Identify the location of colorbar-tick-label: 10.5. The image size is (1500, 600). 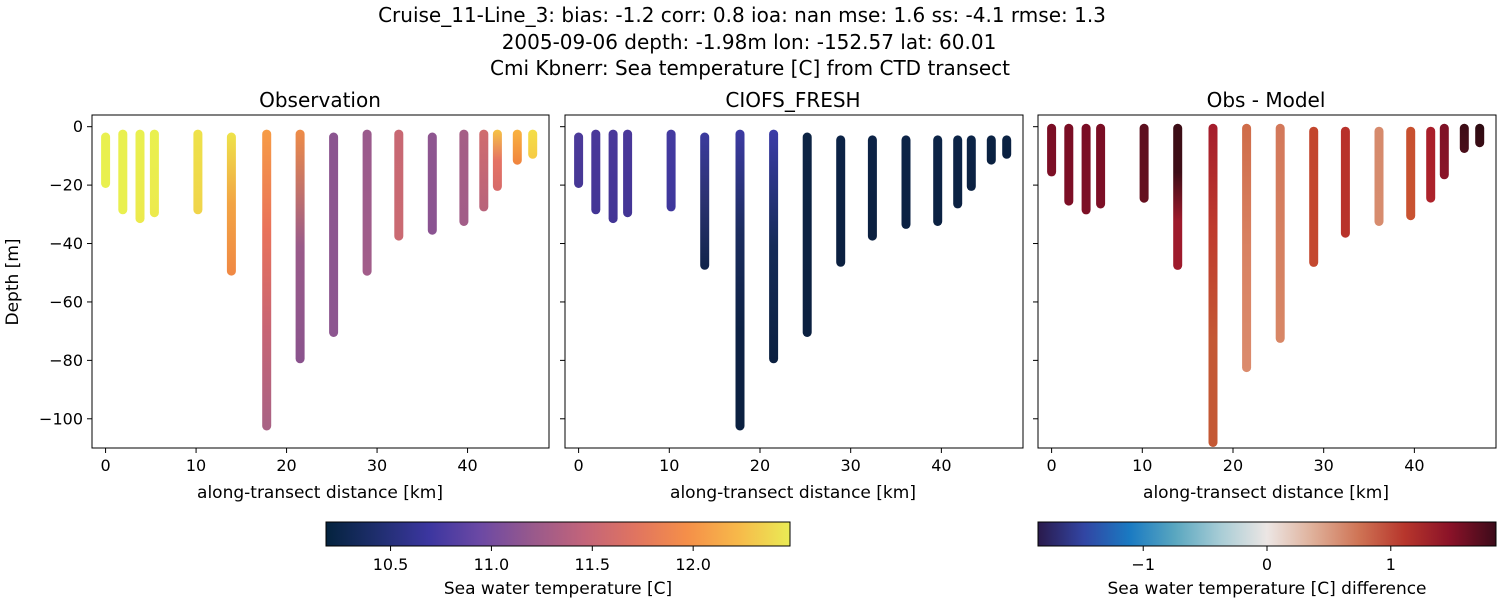
(391, 564).